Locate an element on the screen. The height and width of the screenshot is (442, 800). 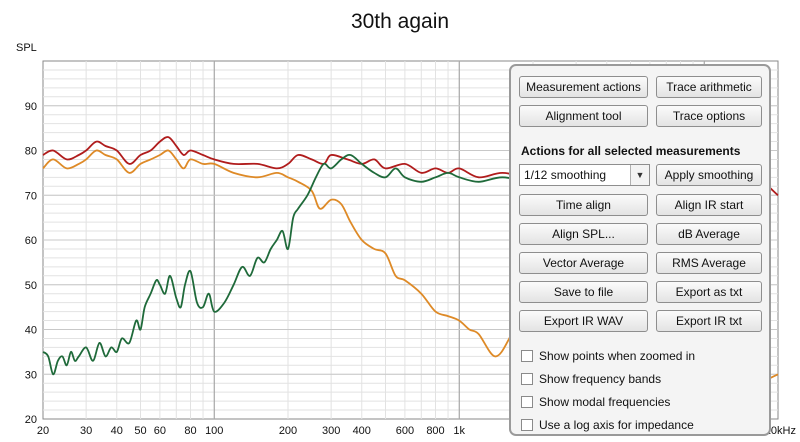
x-tick-label: 800 is located at coordinates (435, 431).